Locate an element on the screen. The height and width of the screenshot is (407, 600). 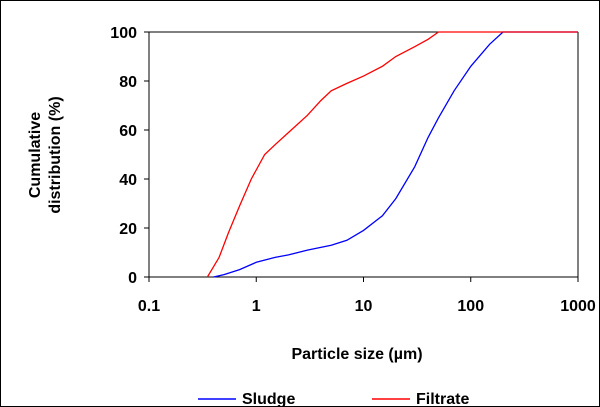
y-tick-label: 0 is located at coordinates (132, 278).